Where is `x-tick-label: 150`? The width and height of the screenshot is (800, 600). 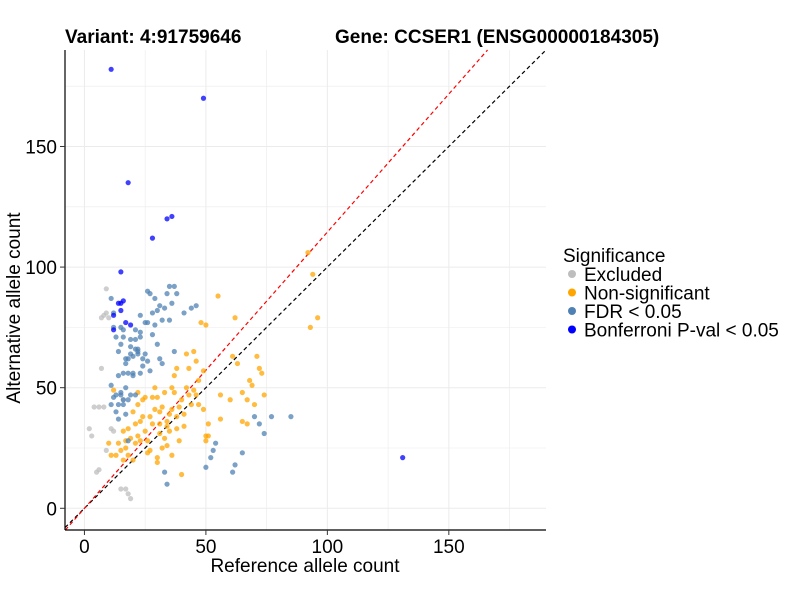 x-tick-label: 150 is located at coordinates (449, 547).